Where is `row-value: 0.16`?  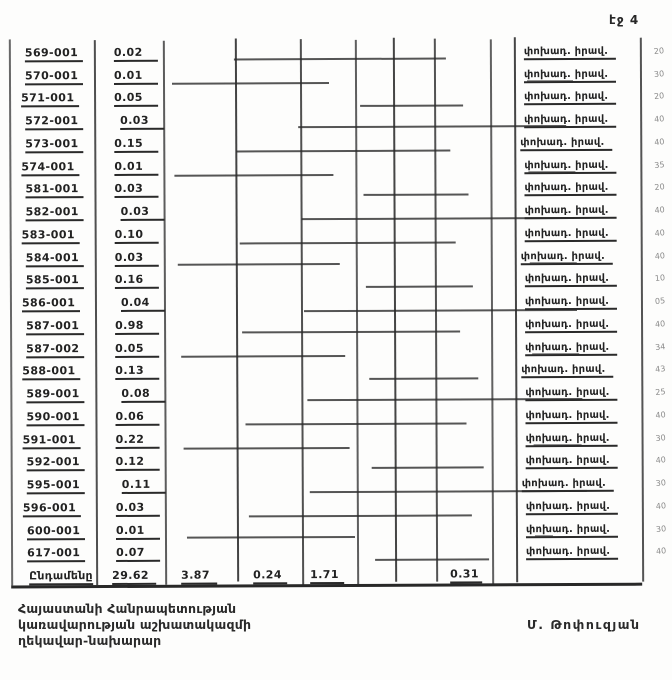 row-value: 0.16 is located at coordinates (136, 281).